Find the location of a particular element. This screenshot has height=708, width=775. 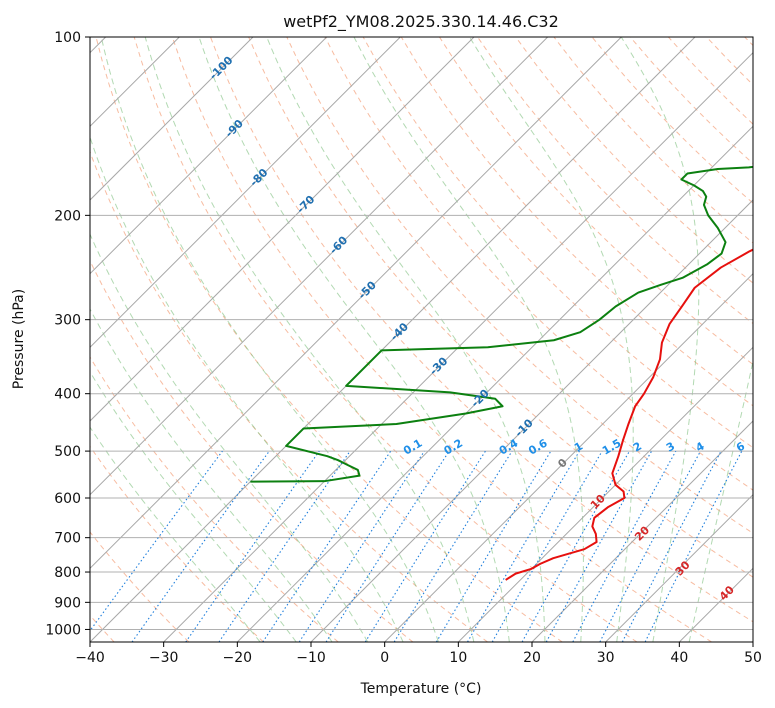

y-tick-label: 200 is located at coordinates (67, 216).